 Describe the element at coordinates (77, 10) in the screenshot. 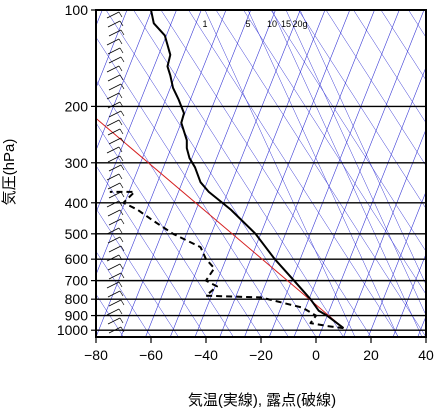

I see `y-tick-label: 100` at that location.